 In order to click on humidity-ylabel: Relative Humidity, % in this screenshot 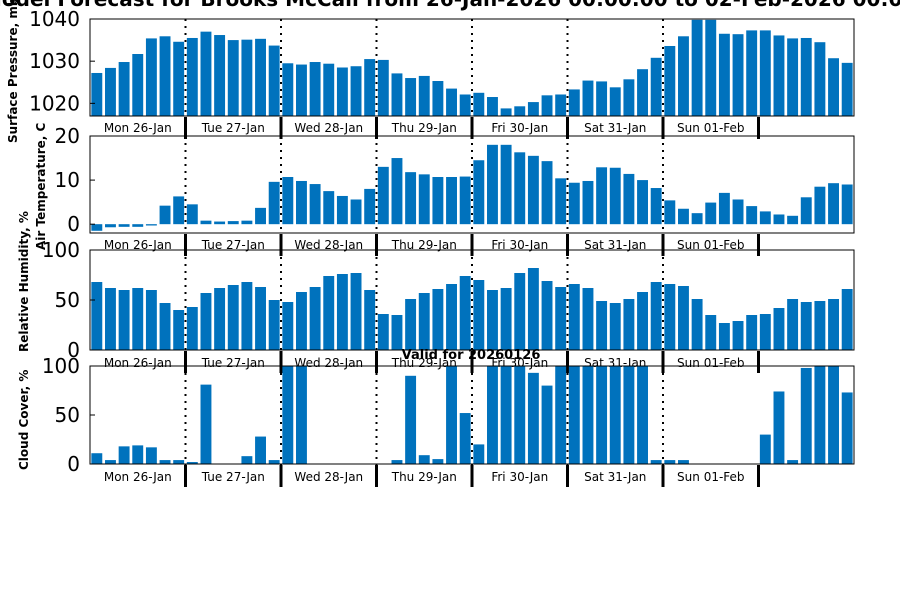, I will do `click(24, 281)`.